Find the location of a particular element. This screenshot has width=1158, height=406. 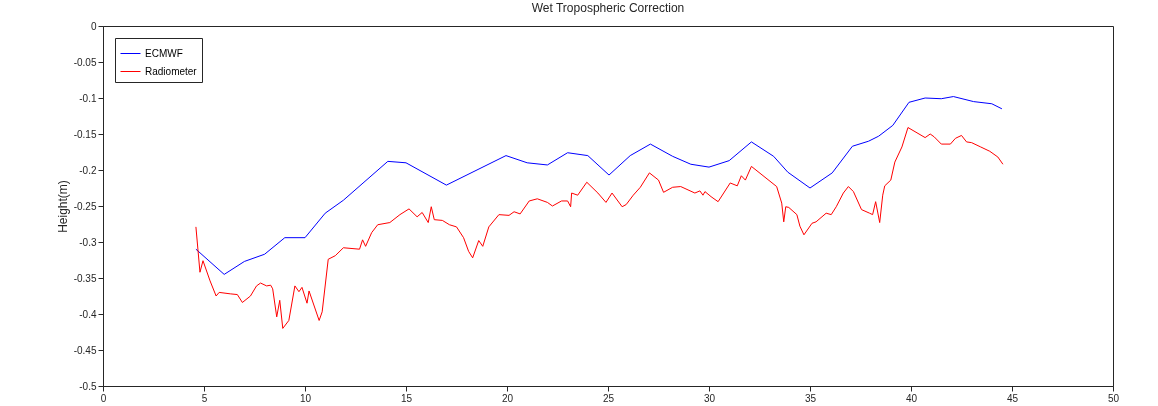

y-tick-label: -0.45 is located at coordinates (85, 350).